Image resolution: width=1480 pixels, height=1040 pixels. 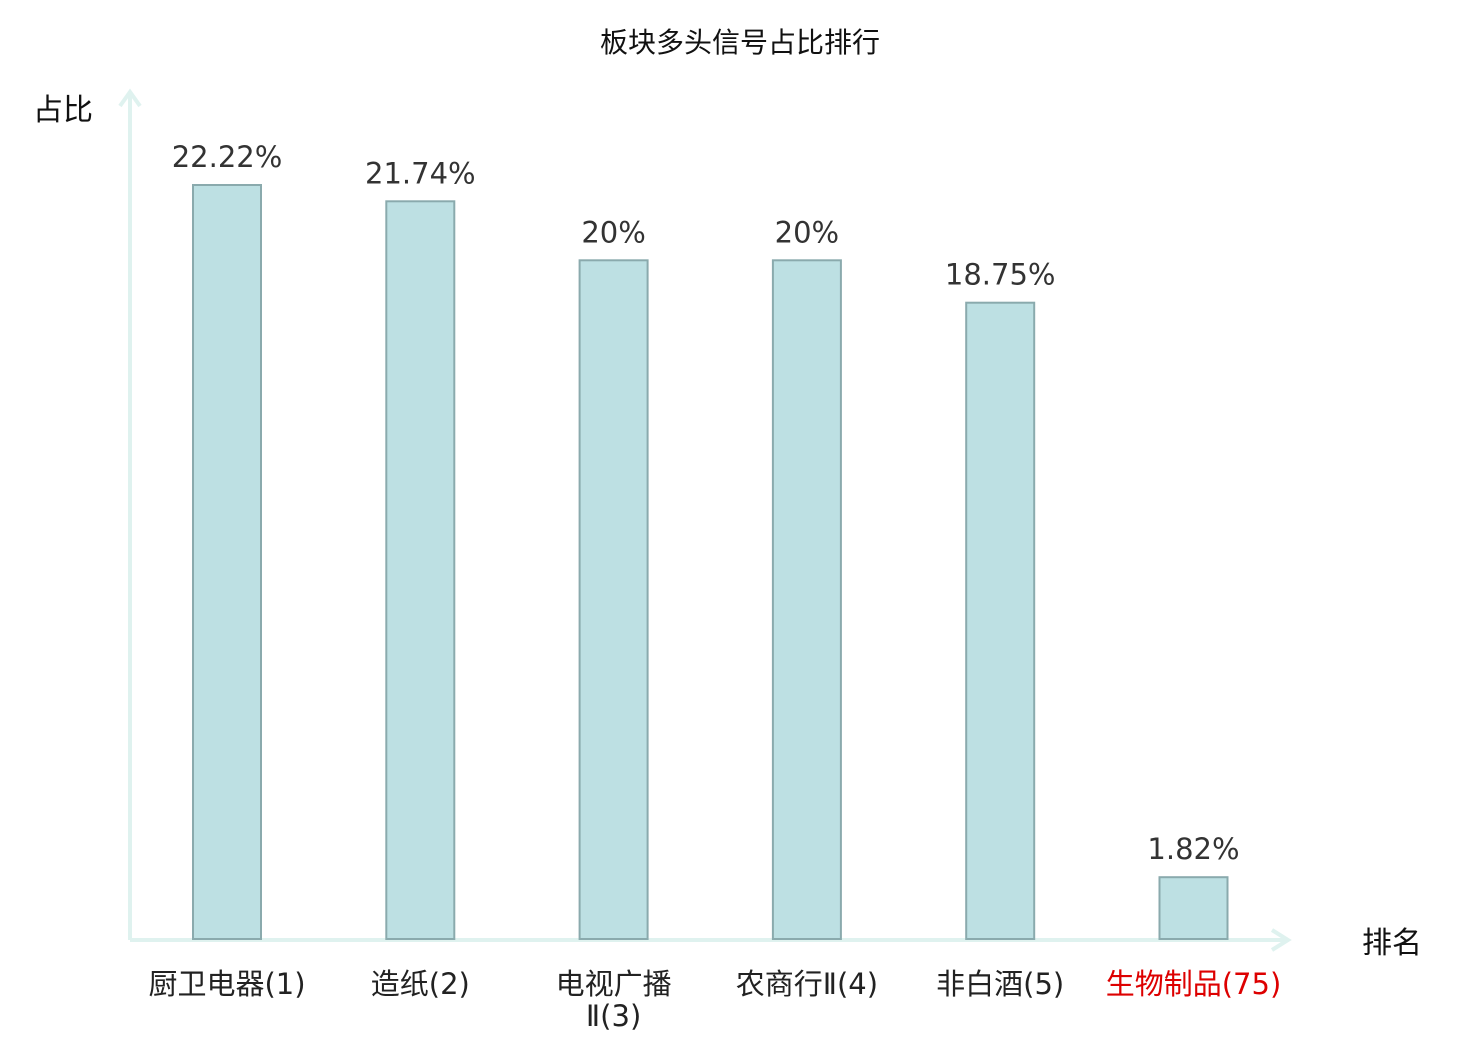 I want to click on x-tick-label-line: Ⅱ(3), so click(x=613, y=1016).